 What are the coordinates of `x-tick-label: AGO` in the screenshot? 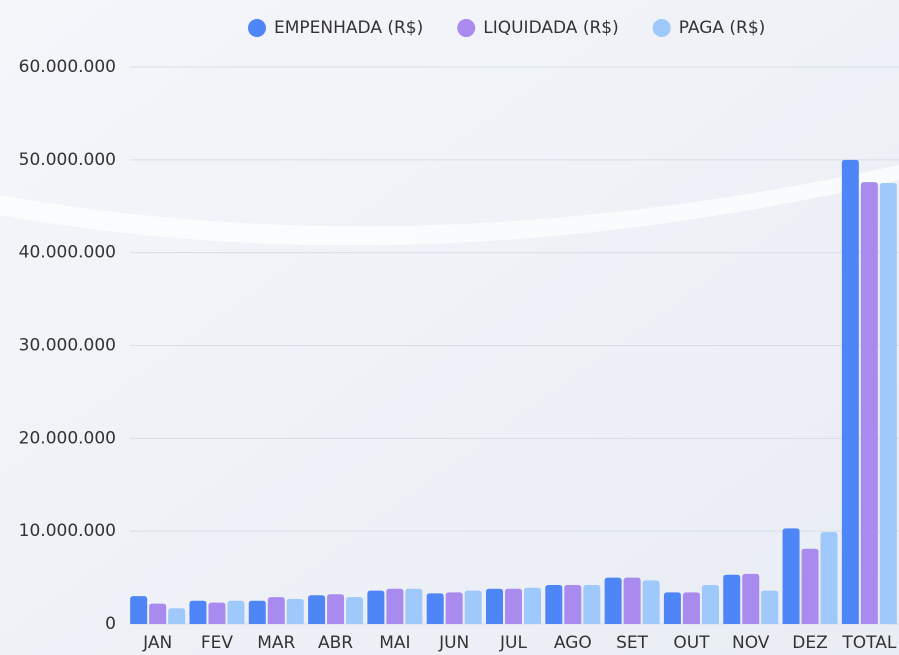 It's located at (573, 643).